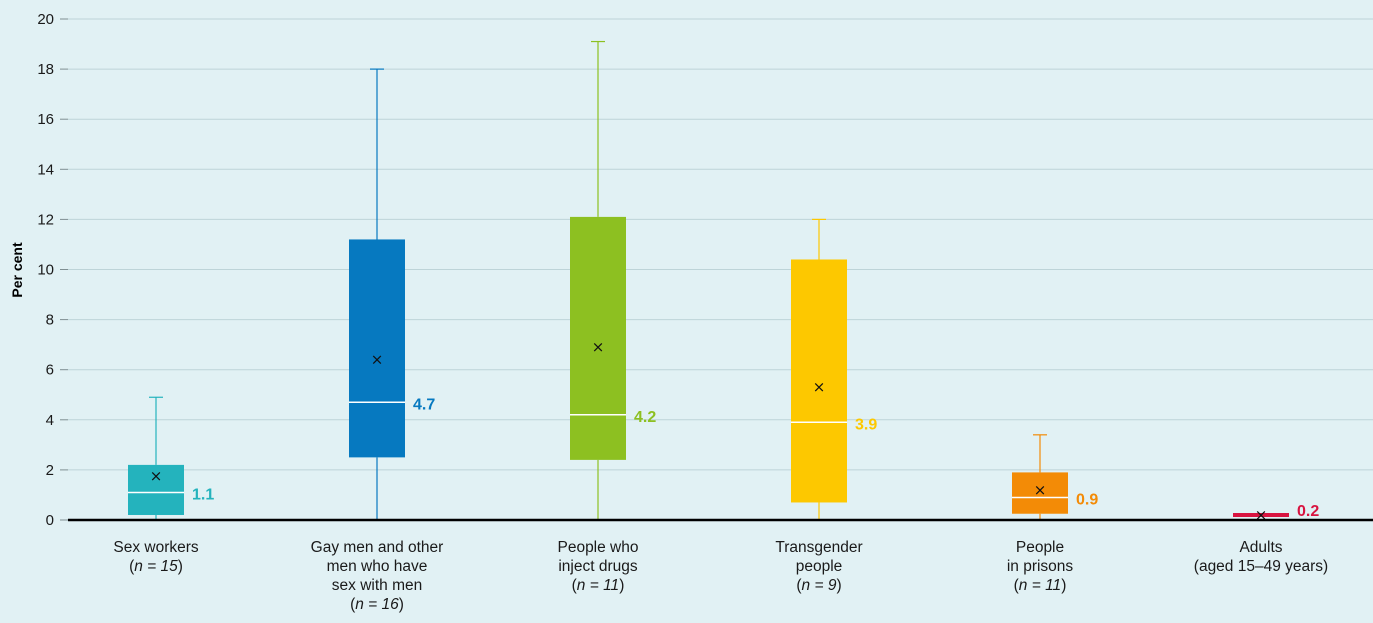 The height and width of the screenshot is (623, 1373). I want to click on y-axis-ticks: 0 2 4 6 8 10 12 14 16 18 20, so click(52, 270).